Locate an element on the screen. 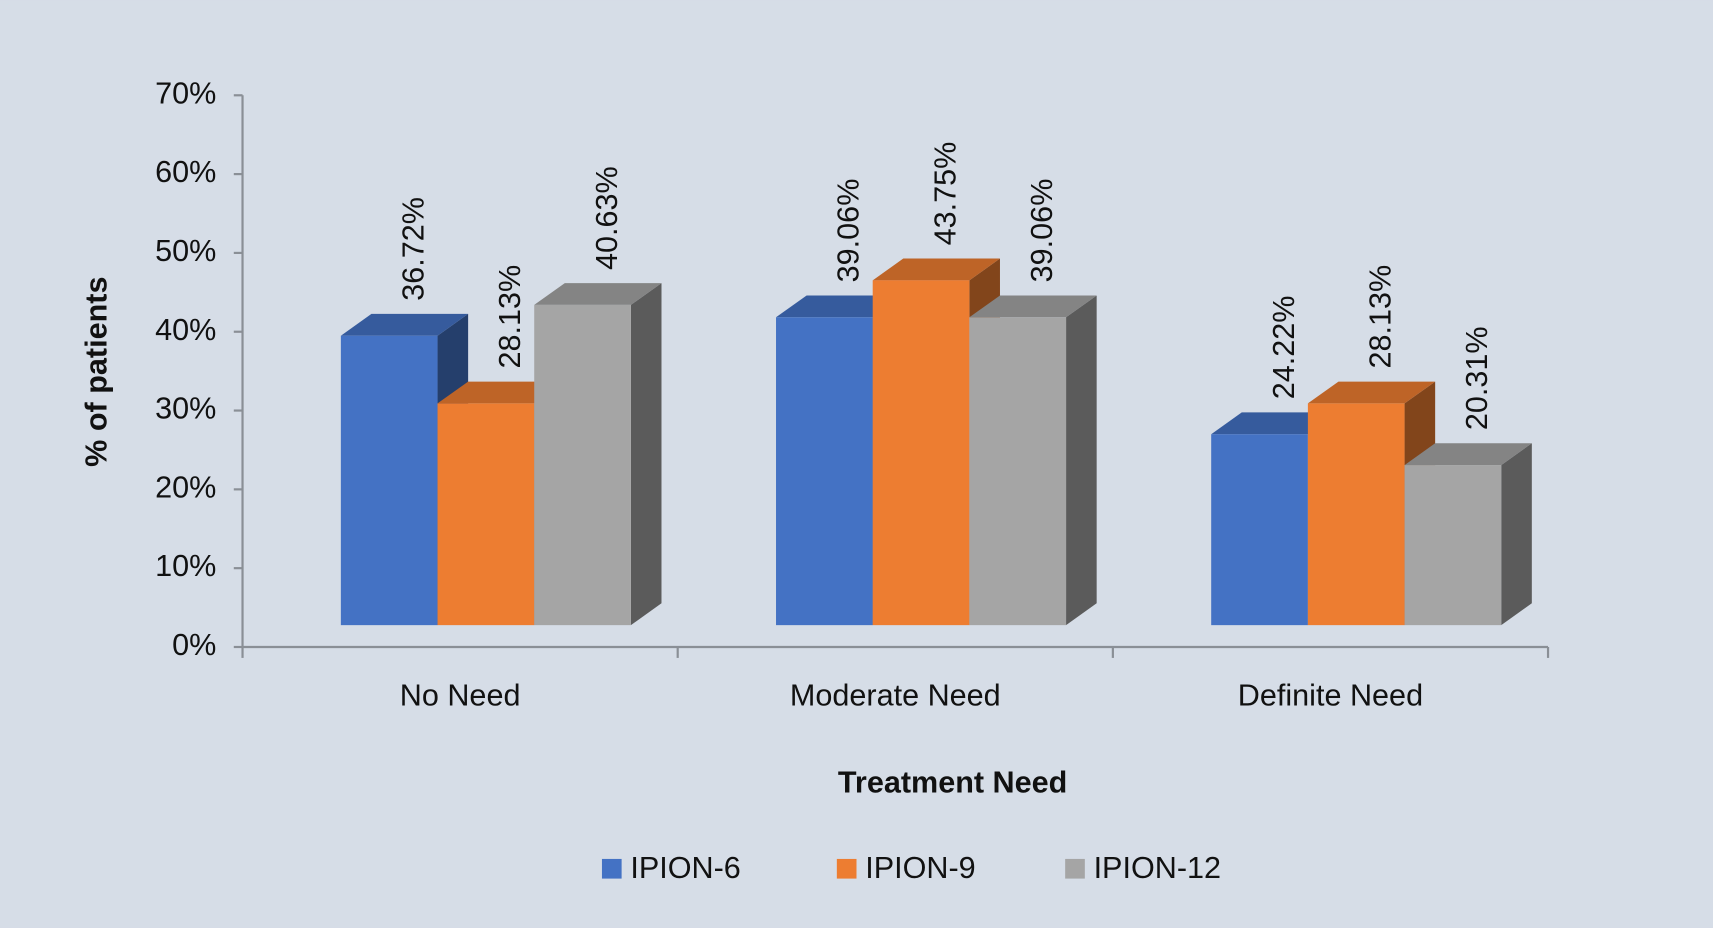 The width and height of the screenshot is (1713, 928). value-label: 24.22% is located at coordinates (1284, 348).